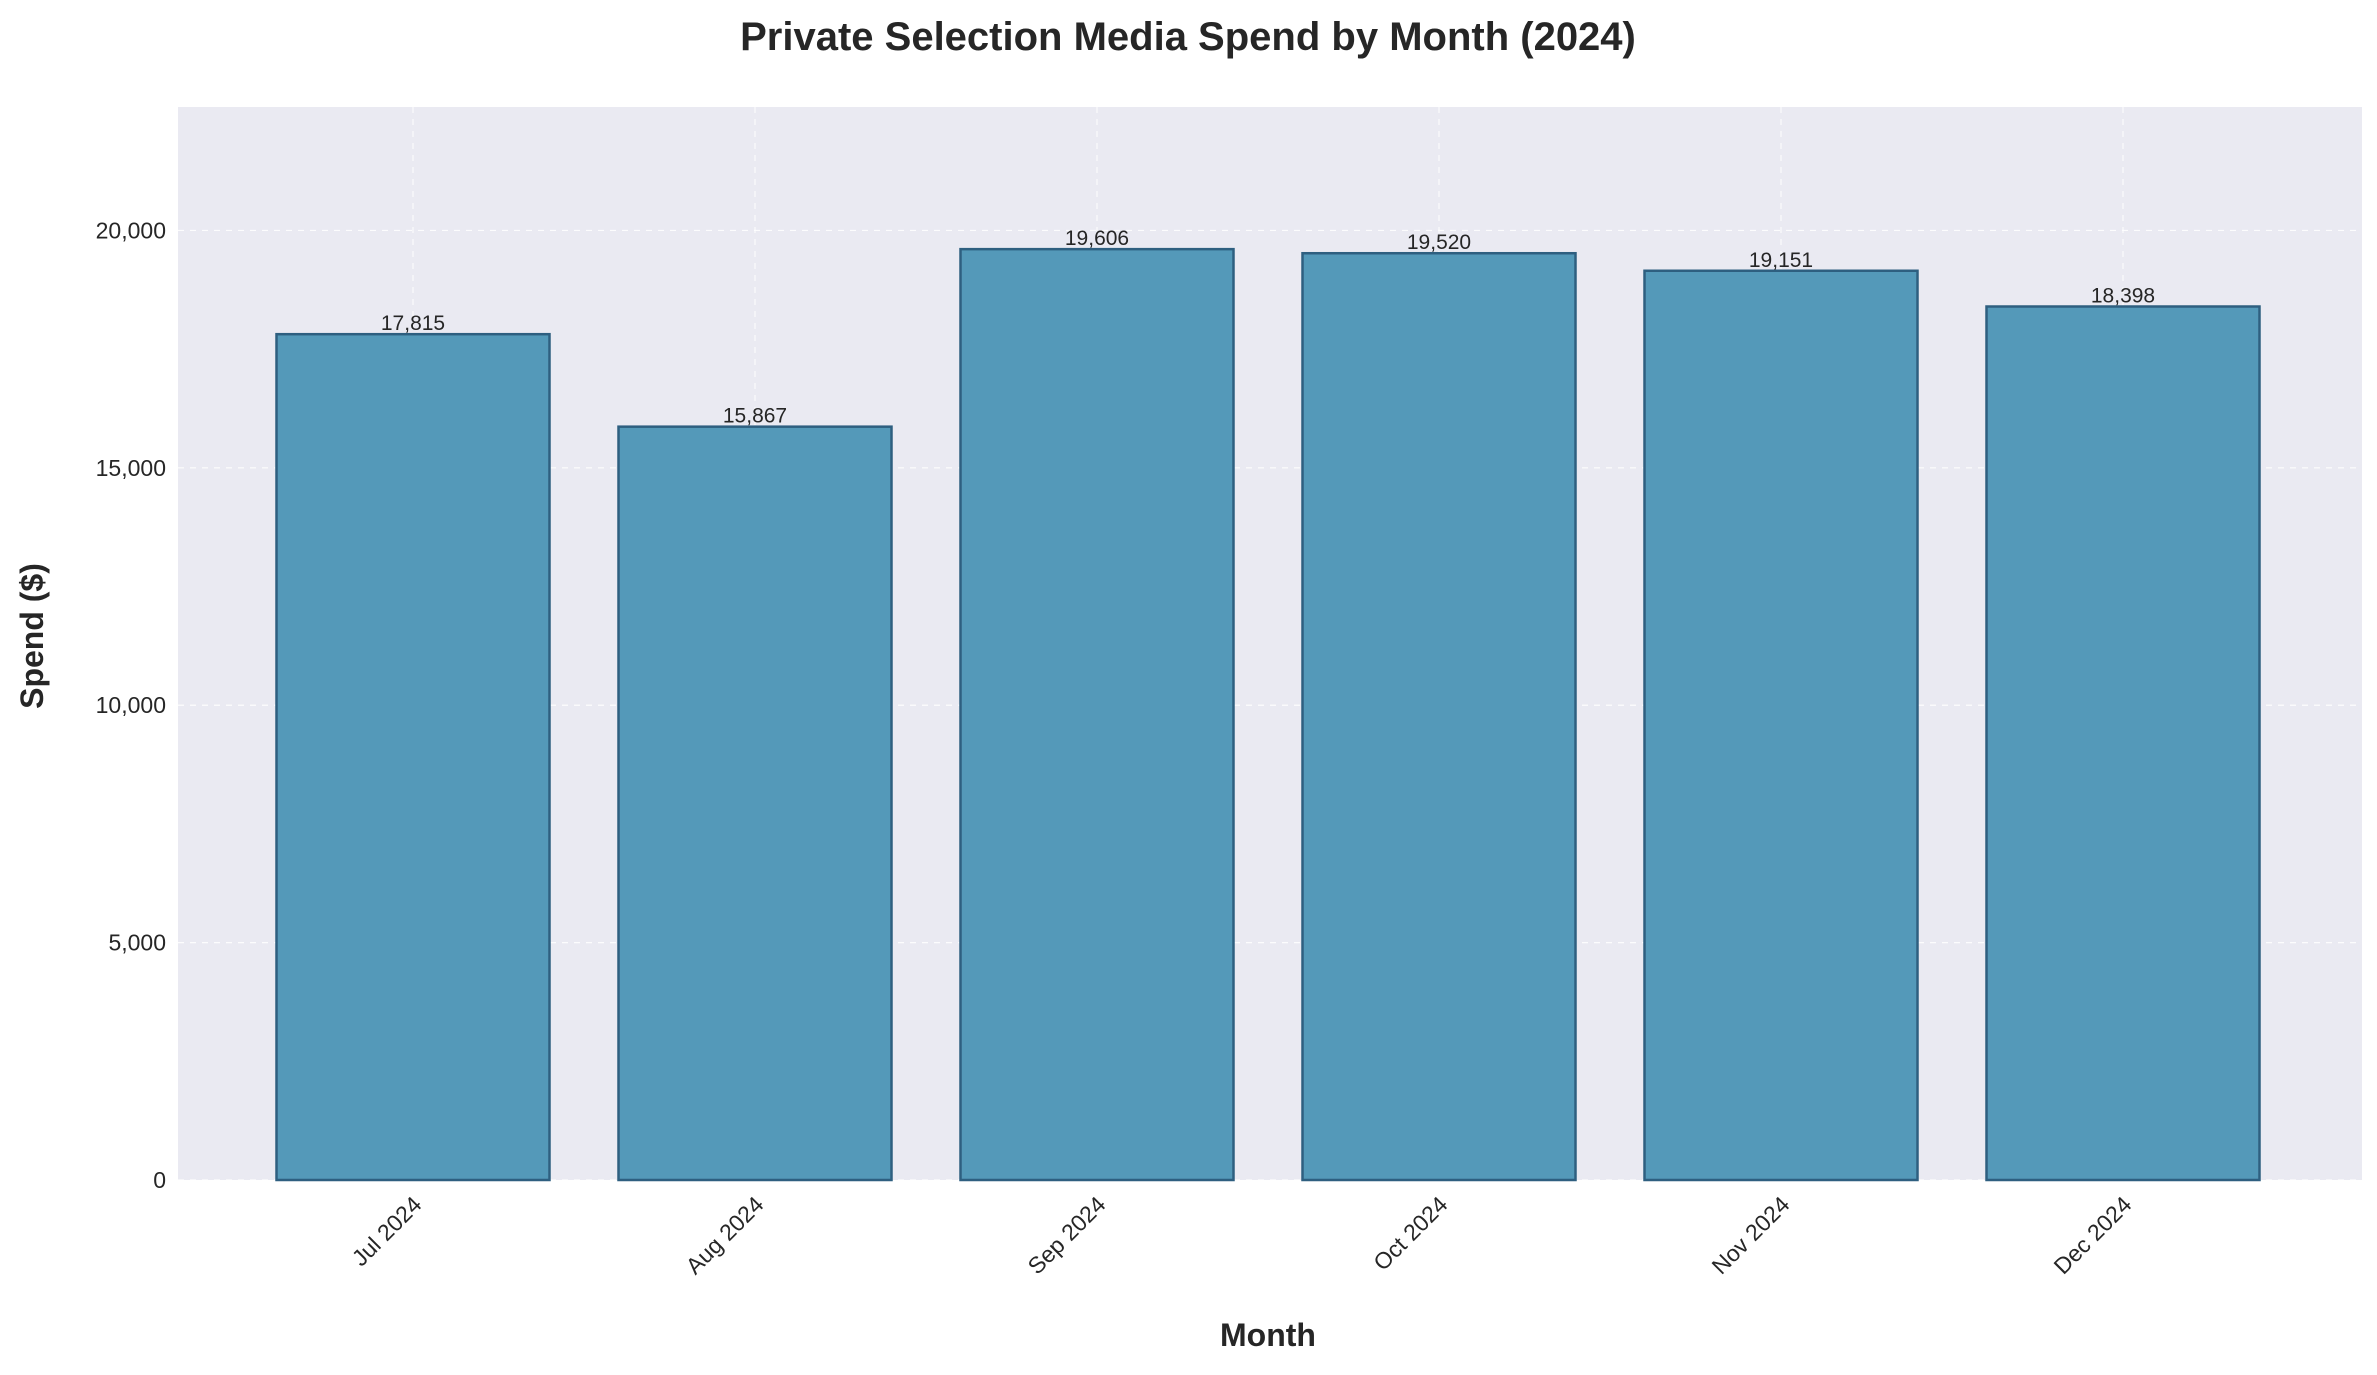 This screenshot has width=2377, height=1375. I want to click on value-labels: 17,815 15,867 19,606 19,520 19,151 18,398, so click(1268, 327).